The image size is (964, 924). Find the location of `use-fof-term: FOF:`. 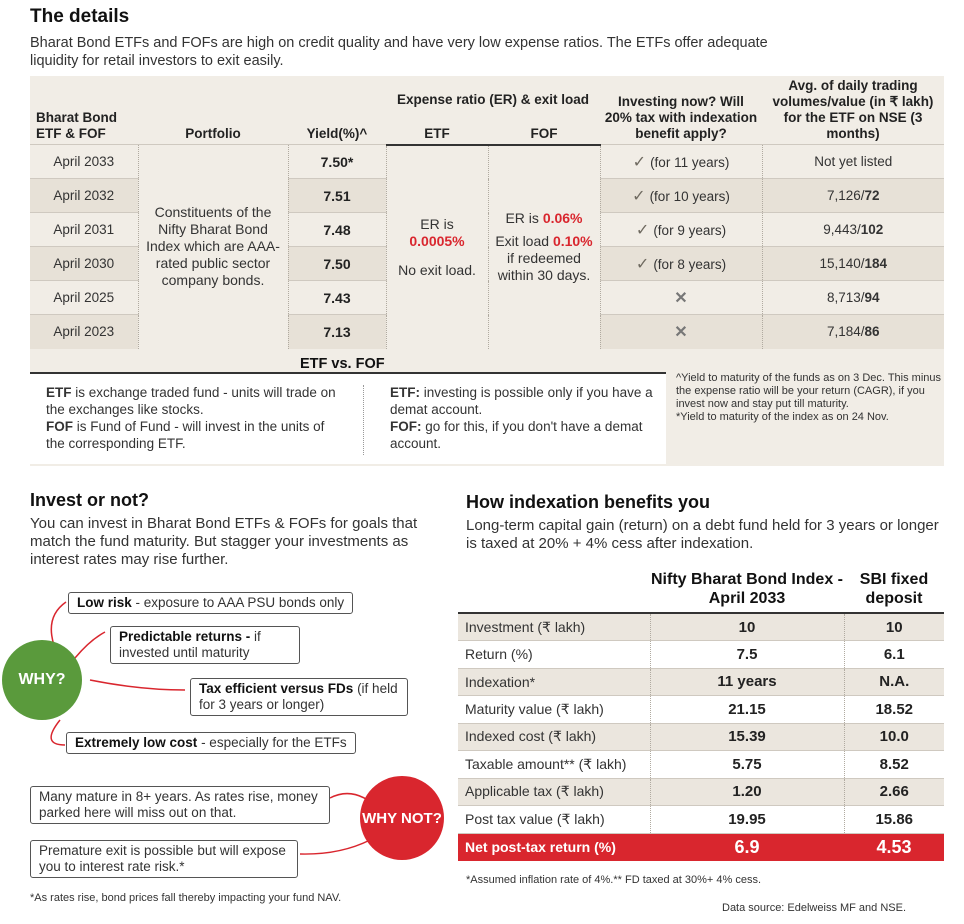

use-fof-term: FOF: is located at coordinates (406, 426).